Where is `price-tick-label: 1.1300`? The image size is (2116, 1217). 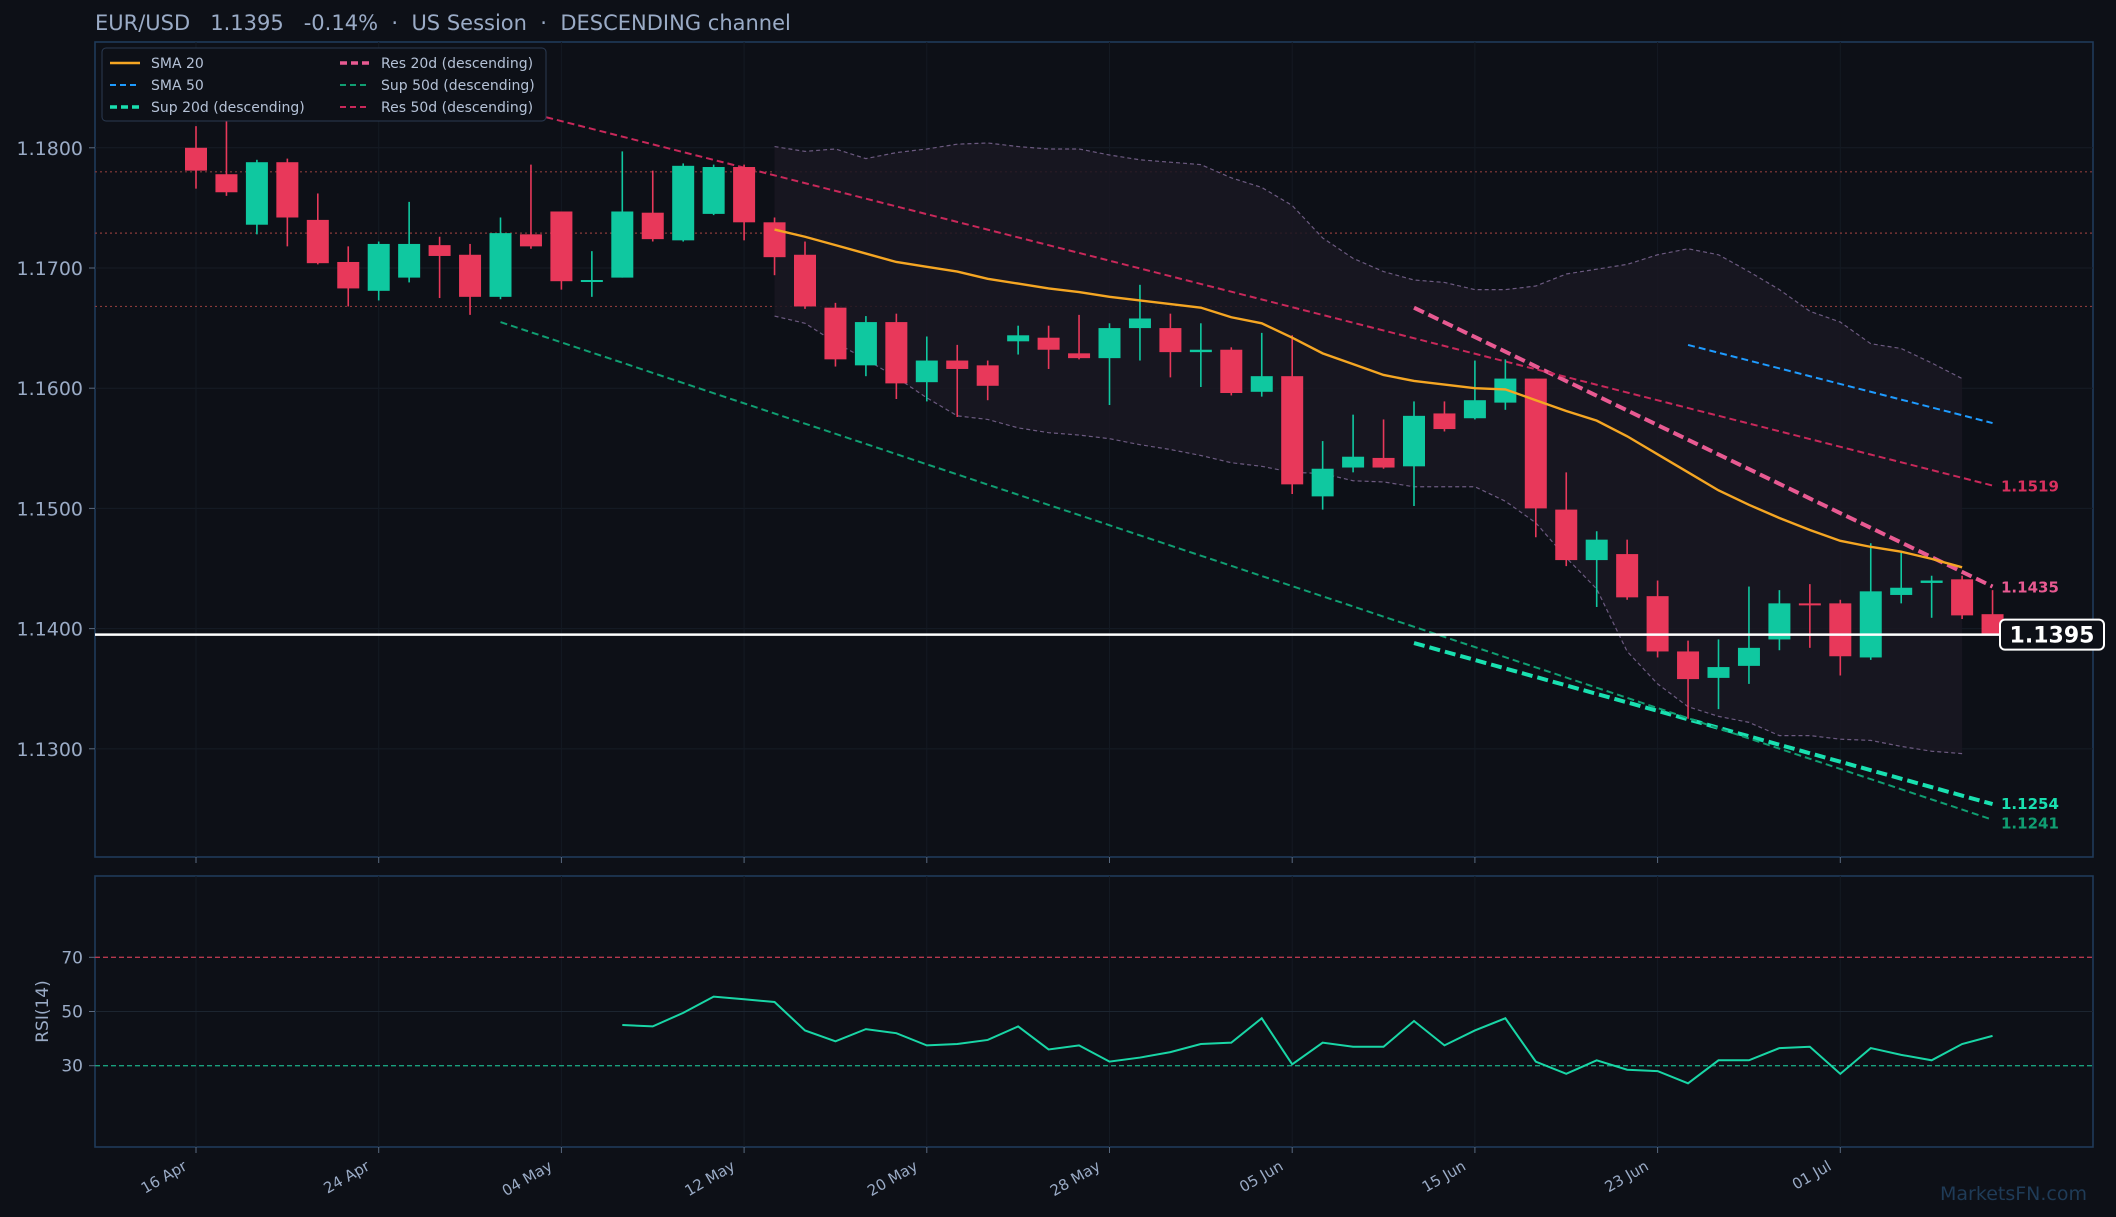 price-tick-label: 1.1300 is located at coordinates (50, 750).